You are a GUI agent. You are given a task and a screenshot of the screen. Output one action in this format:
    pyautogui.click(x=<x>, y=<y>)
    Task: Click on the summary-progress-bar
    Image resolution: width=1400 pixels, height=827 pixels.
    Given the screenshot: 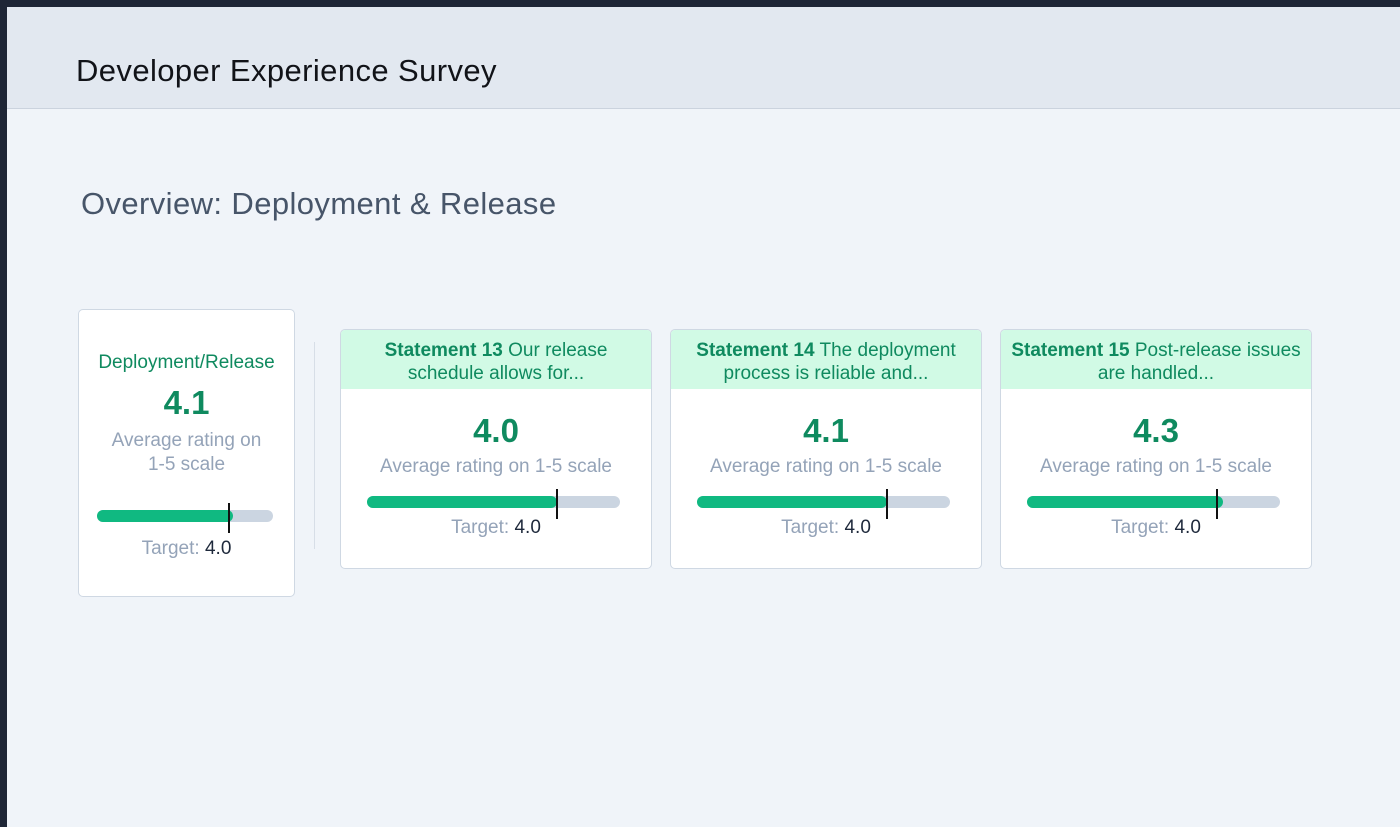 What is the action you would take?
    pyautogui.click(x=185, y=518)
    